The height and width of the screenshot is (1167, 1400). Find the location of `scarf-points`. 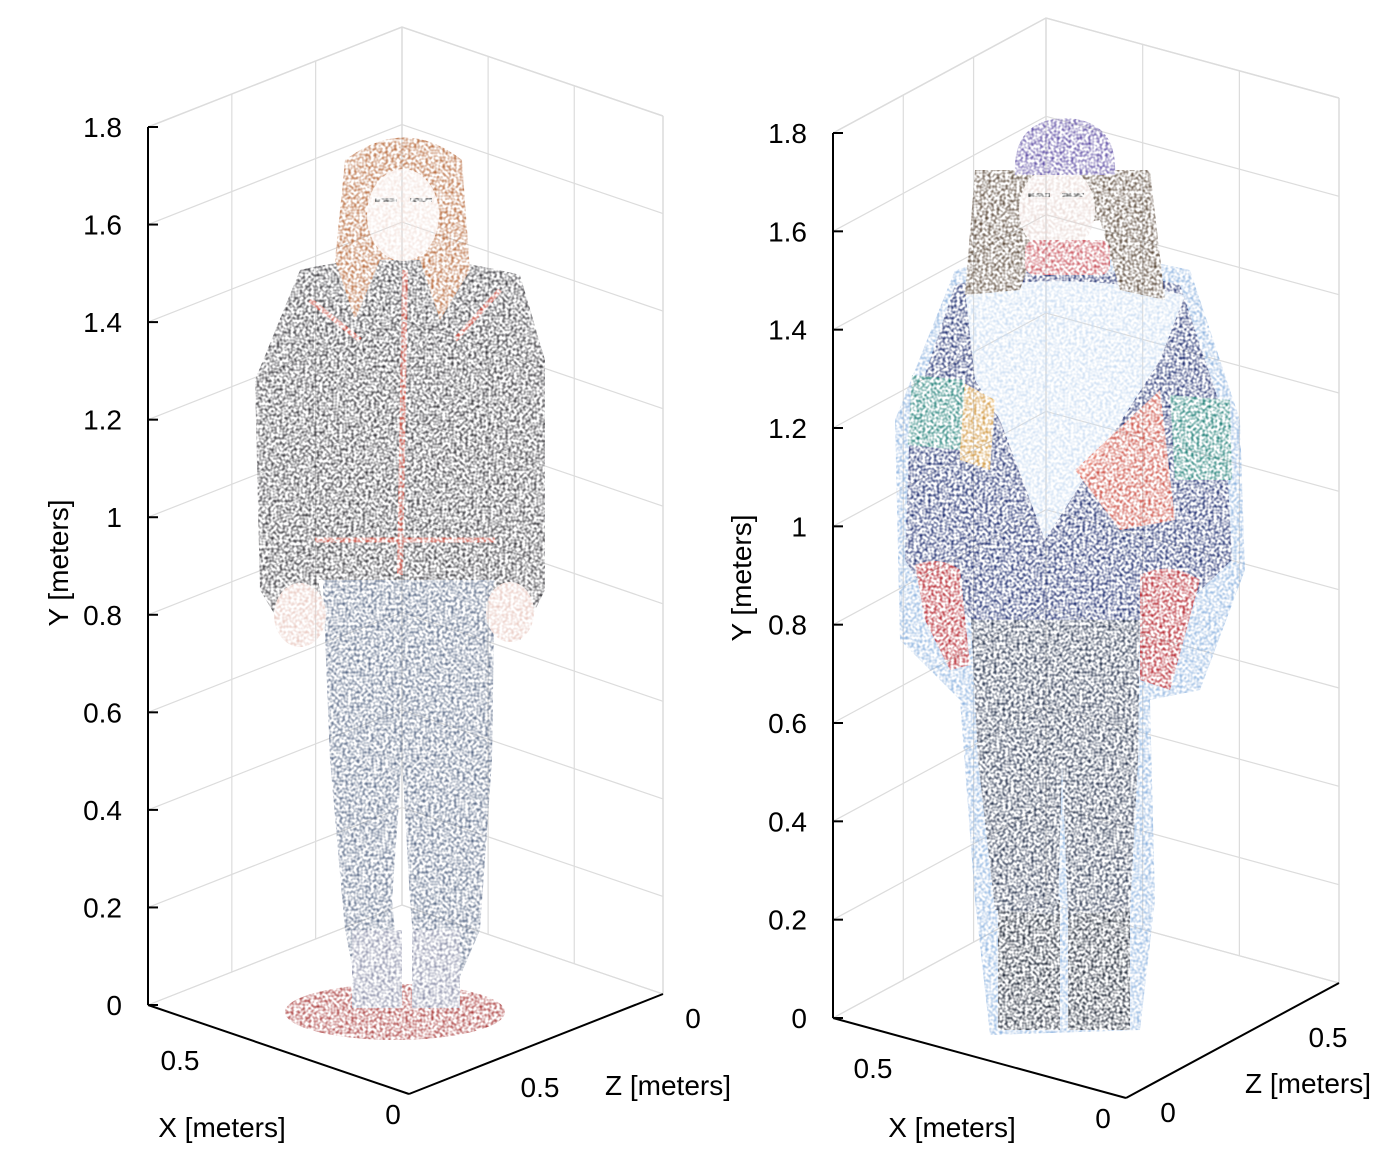

scarf-points is located at coordinates (1067, 257).